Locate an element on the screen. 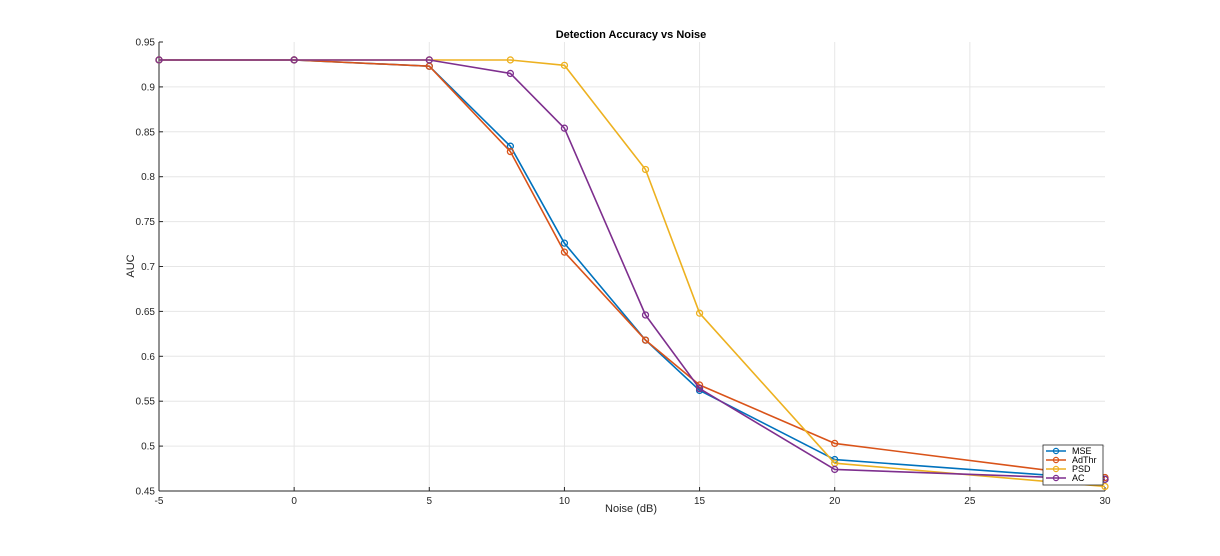  y-tick-label: 0.8 is located at coordinates (148, 177).